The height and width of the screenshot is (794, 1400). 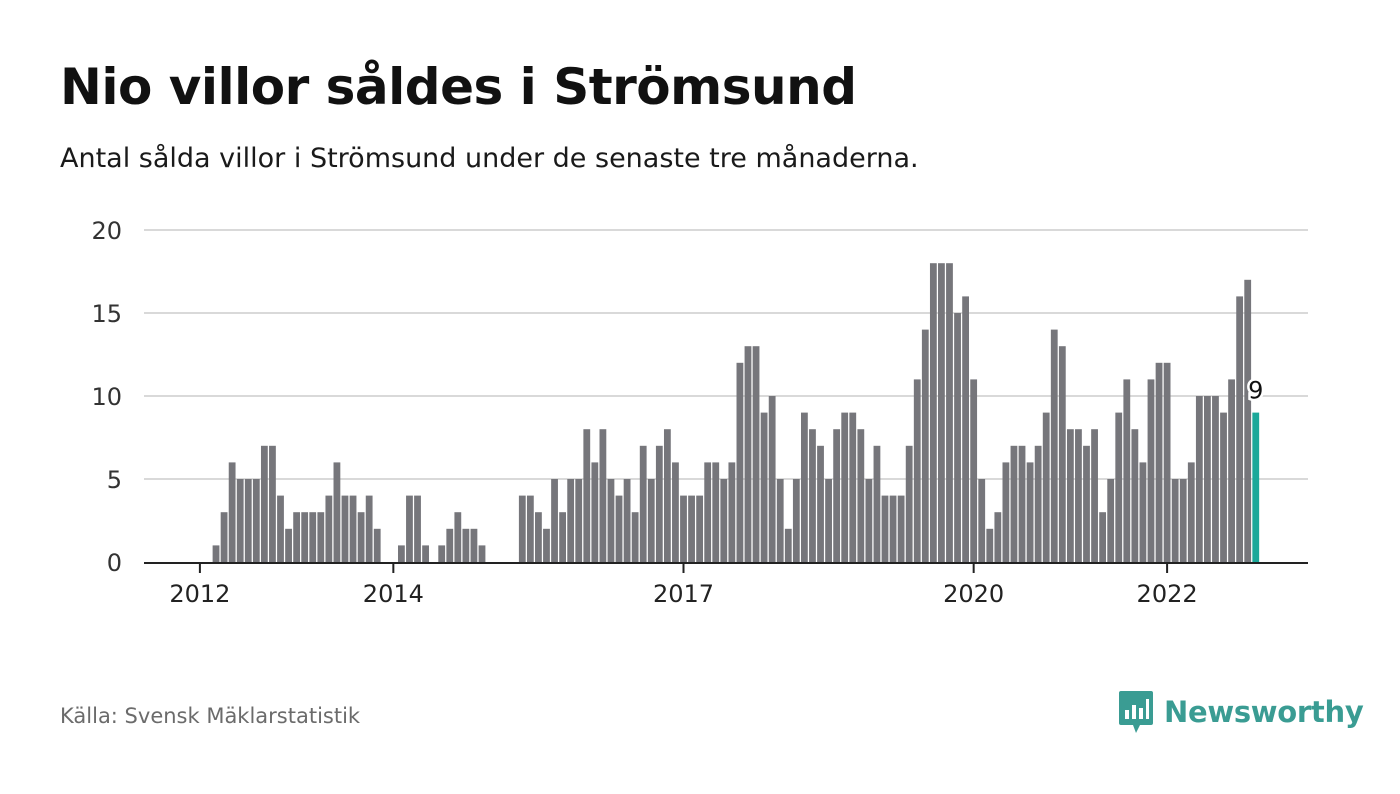 I want to click on x-tick-label: 2014, so click(x=393, y=594).